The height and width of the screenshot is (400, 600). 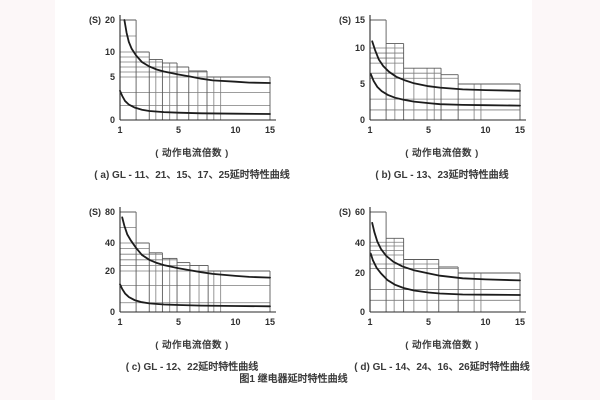 What do you see at coordinates (192, 175) in the screenshot?
I see `chart-caption-a: ( a) GL - 11、21、15、17、25延时特性曲线` at bounding box center [192, 175].